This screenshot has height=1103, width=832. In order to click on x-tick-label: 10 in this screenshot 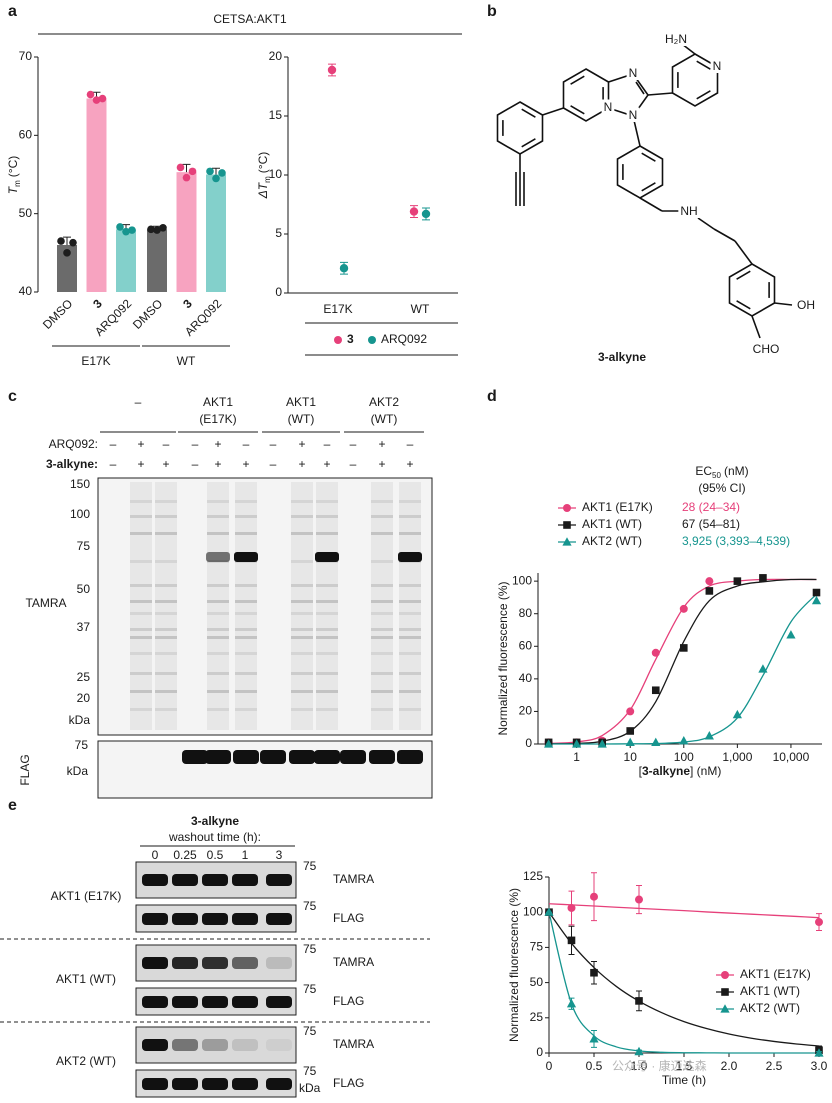, I will do `click(631, 757)`.